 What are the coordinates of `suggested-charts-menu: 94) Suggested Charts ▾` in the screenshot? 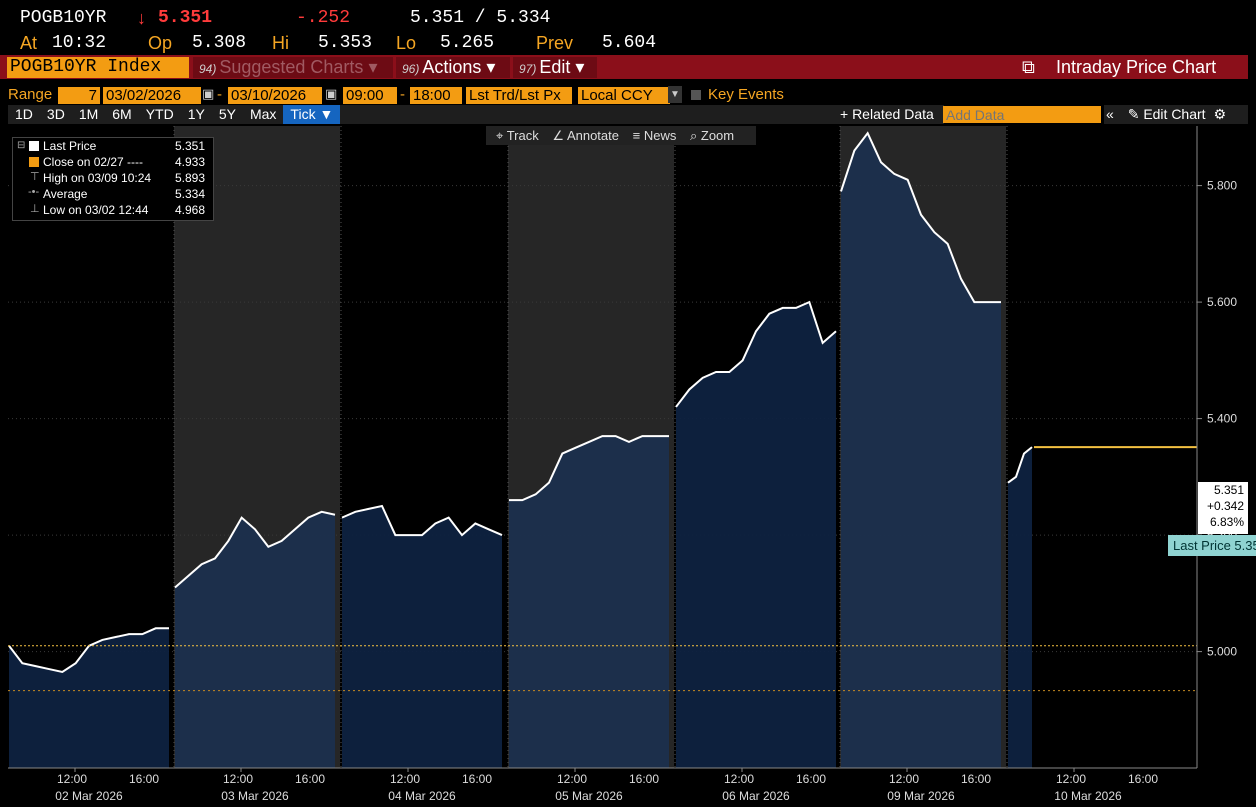 It's located at (293, 67).